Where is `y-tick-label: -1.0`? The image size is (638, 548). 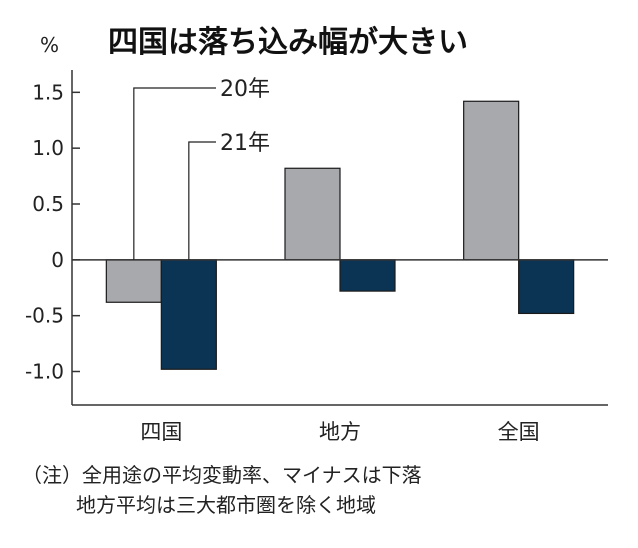
y-tick-label: -1.0 is located at coordinates (44, 372).